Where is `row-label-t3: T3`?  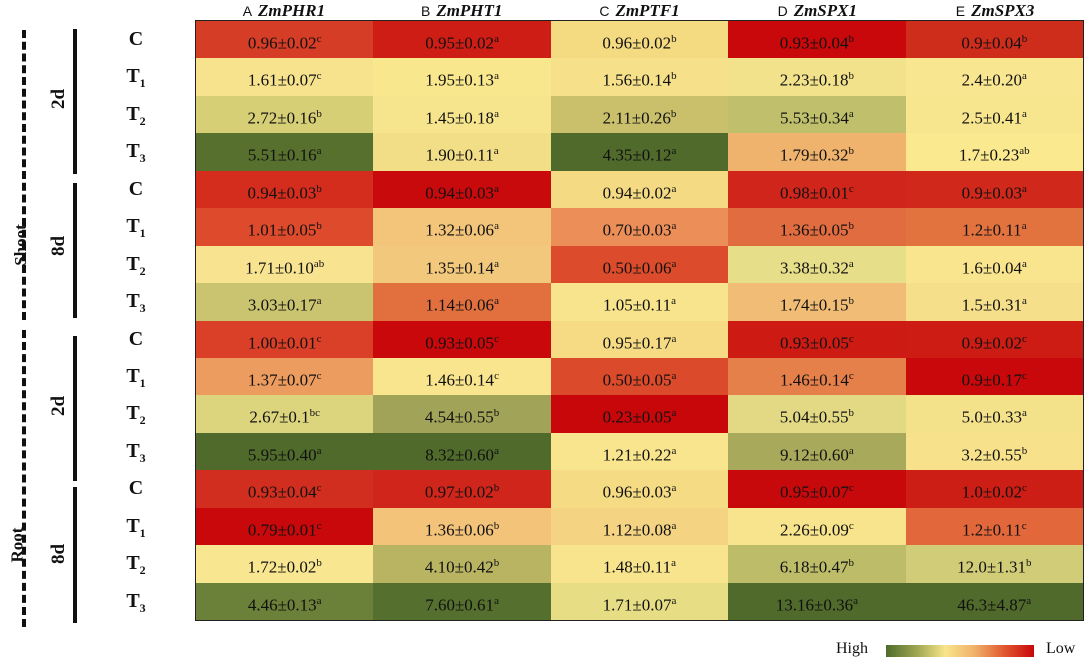 row-label-t3: T3 is located at coordinates (136, 601).